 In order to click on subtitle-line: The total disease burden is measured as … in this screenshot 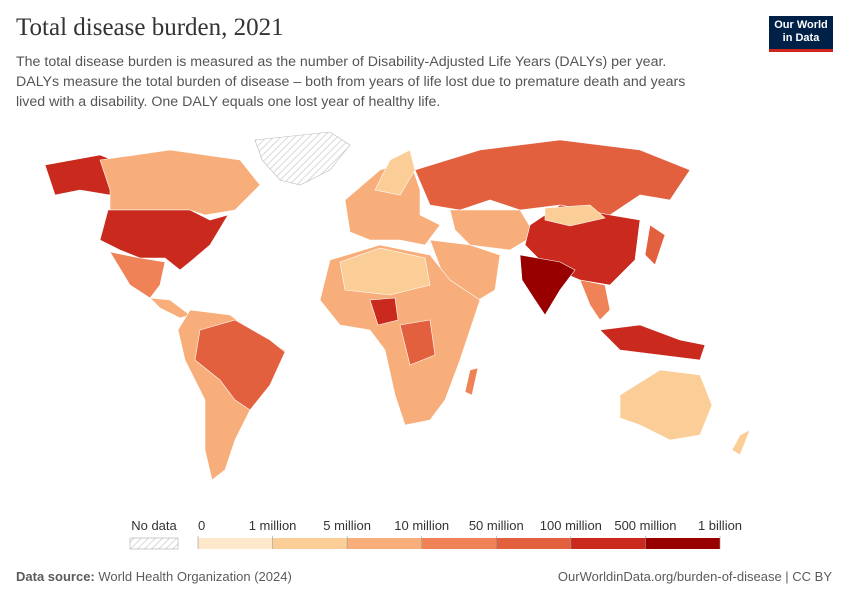, I will do `click(341, 62)`.